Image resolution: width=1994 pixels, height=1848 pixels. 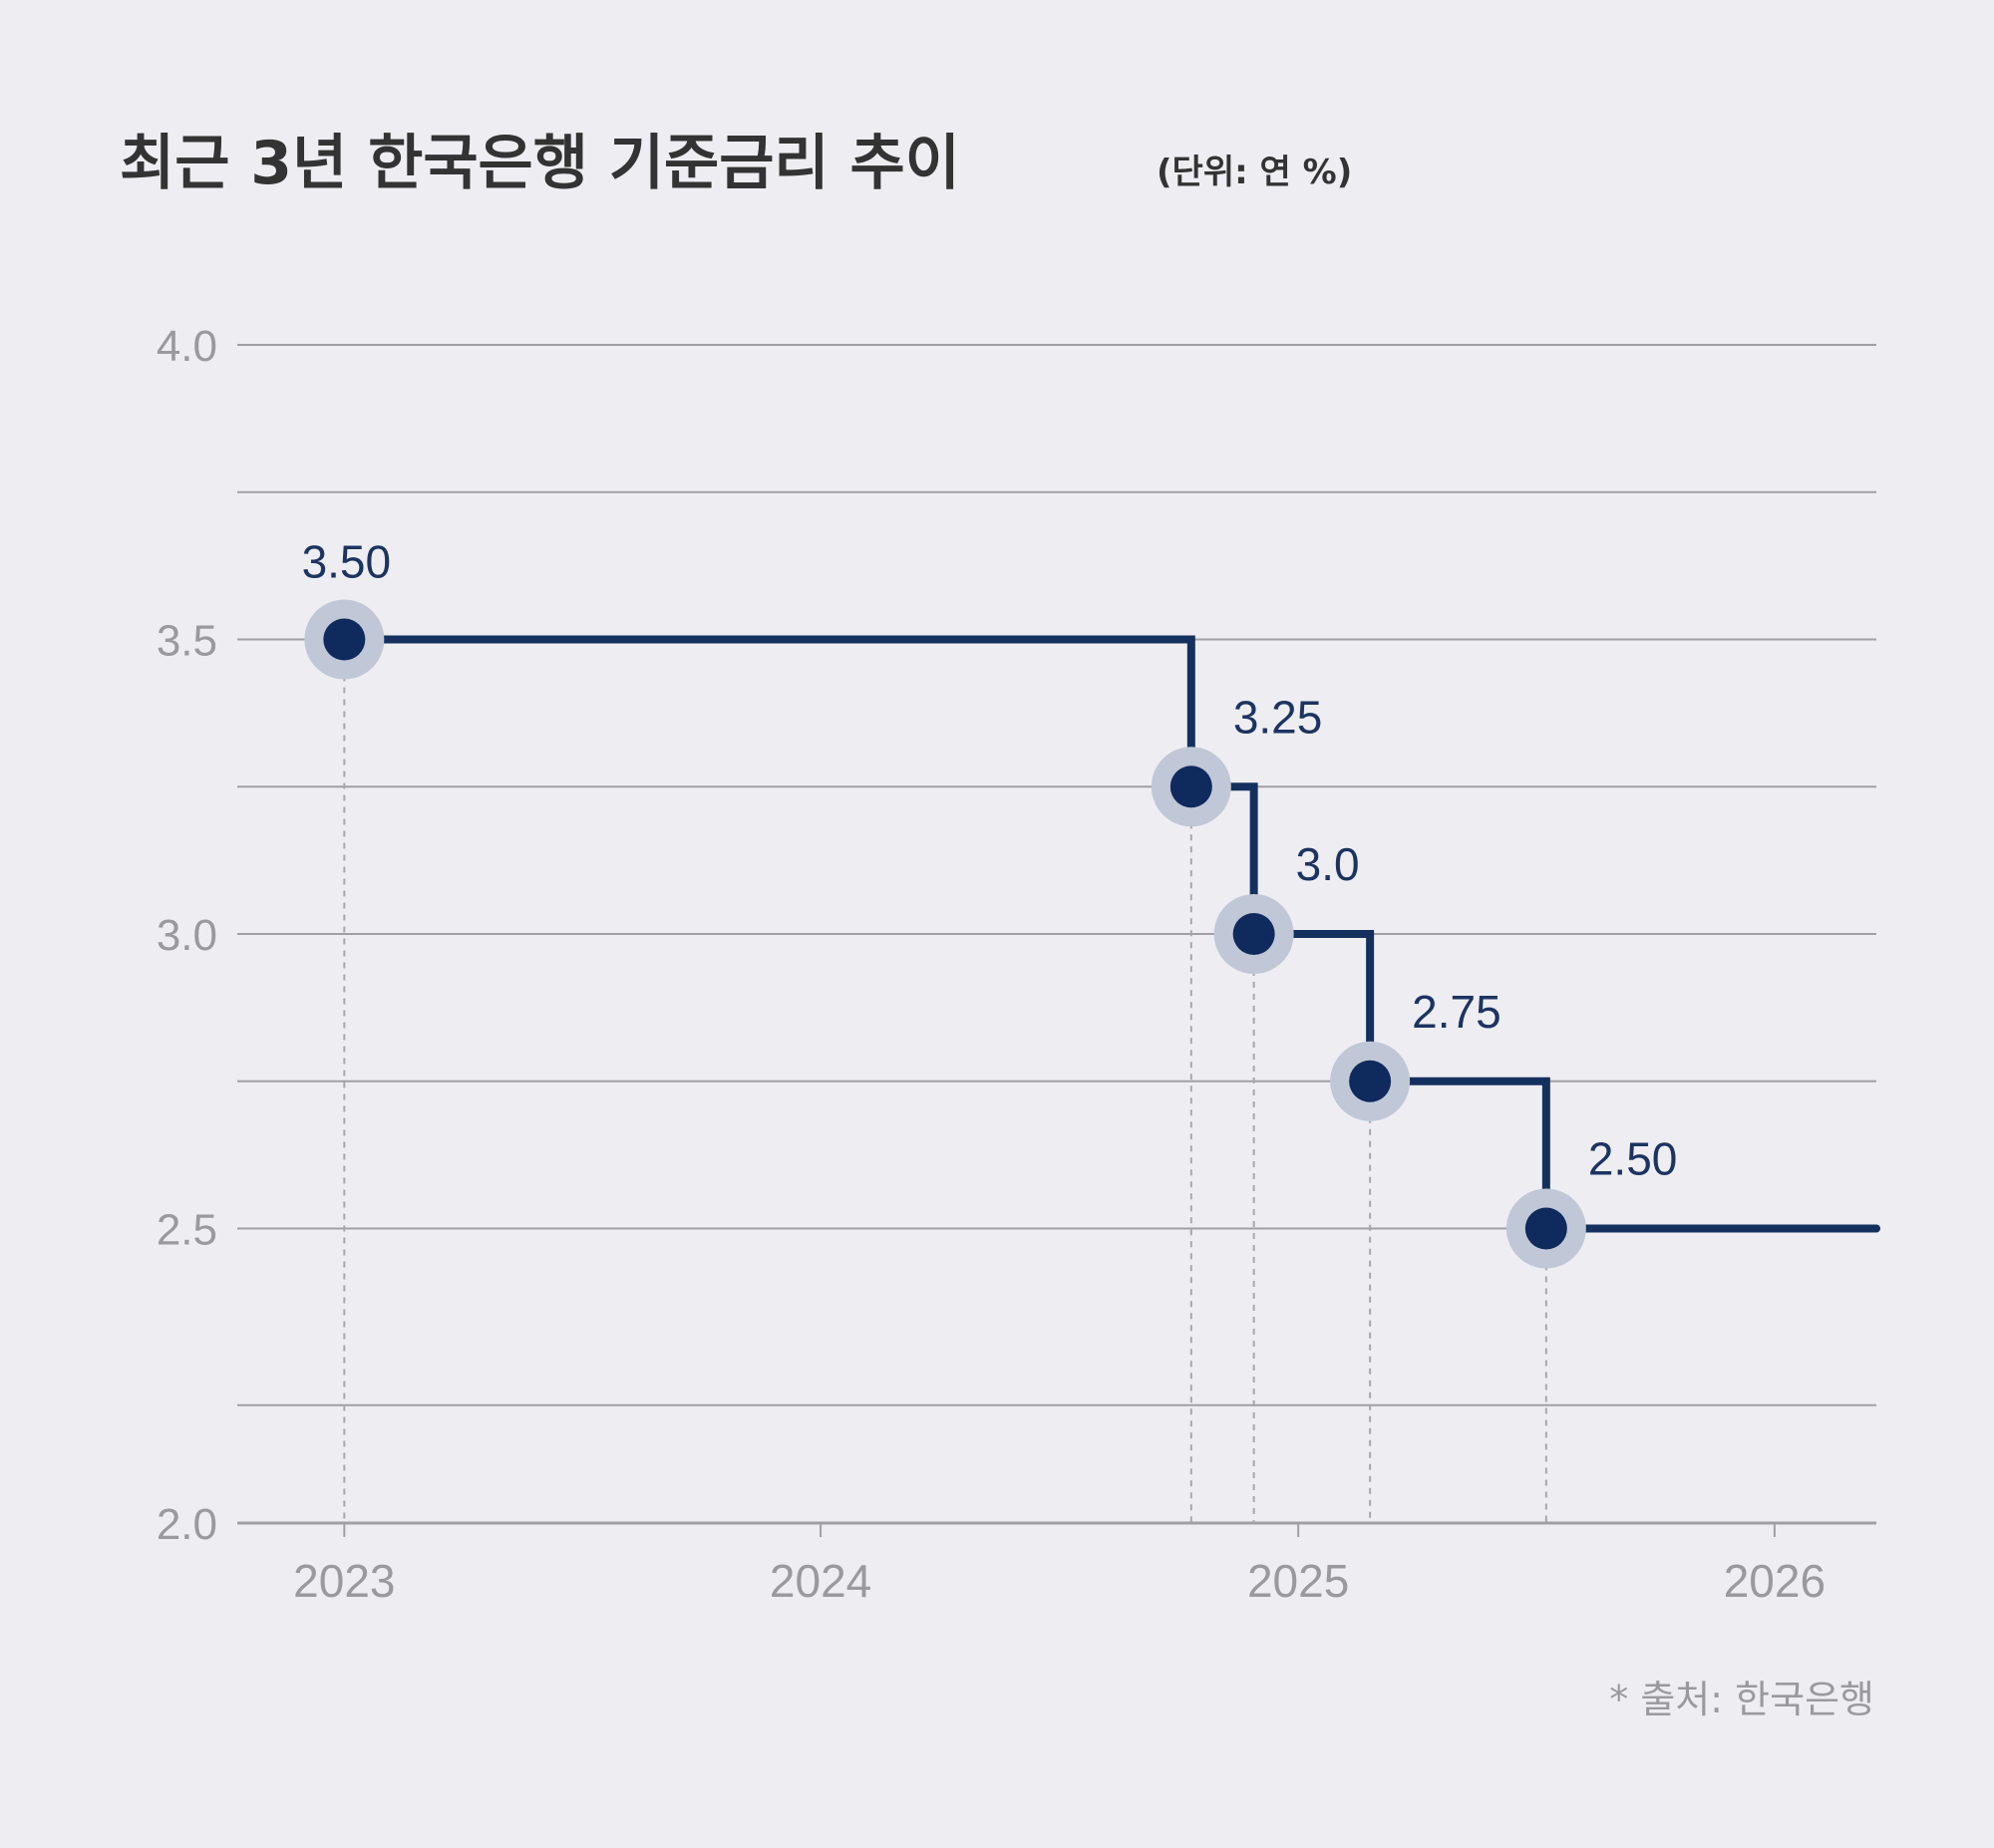 I want to click on data-label: 2.50, so click(x=1633, y=1159).